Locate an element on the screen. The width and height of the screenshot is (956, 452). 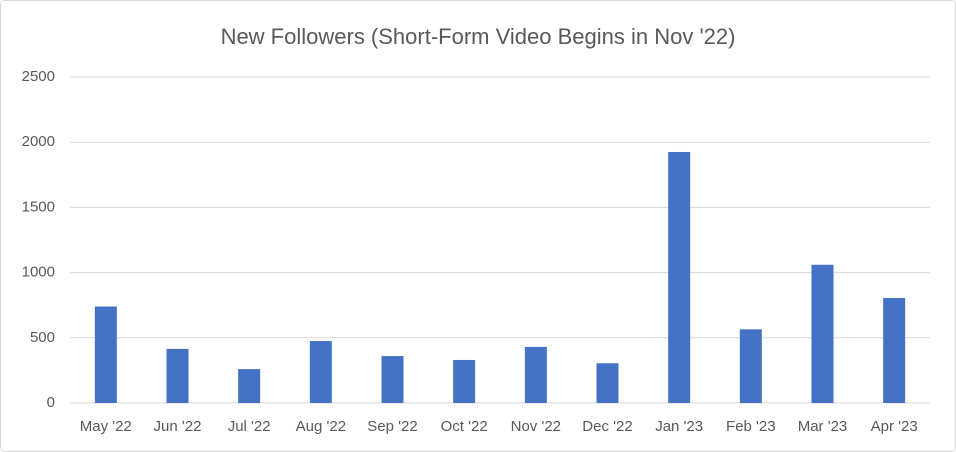
y-tick-label: 2000 is located at coordinates (38, 141).